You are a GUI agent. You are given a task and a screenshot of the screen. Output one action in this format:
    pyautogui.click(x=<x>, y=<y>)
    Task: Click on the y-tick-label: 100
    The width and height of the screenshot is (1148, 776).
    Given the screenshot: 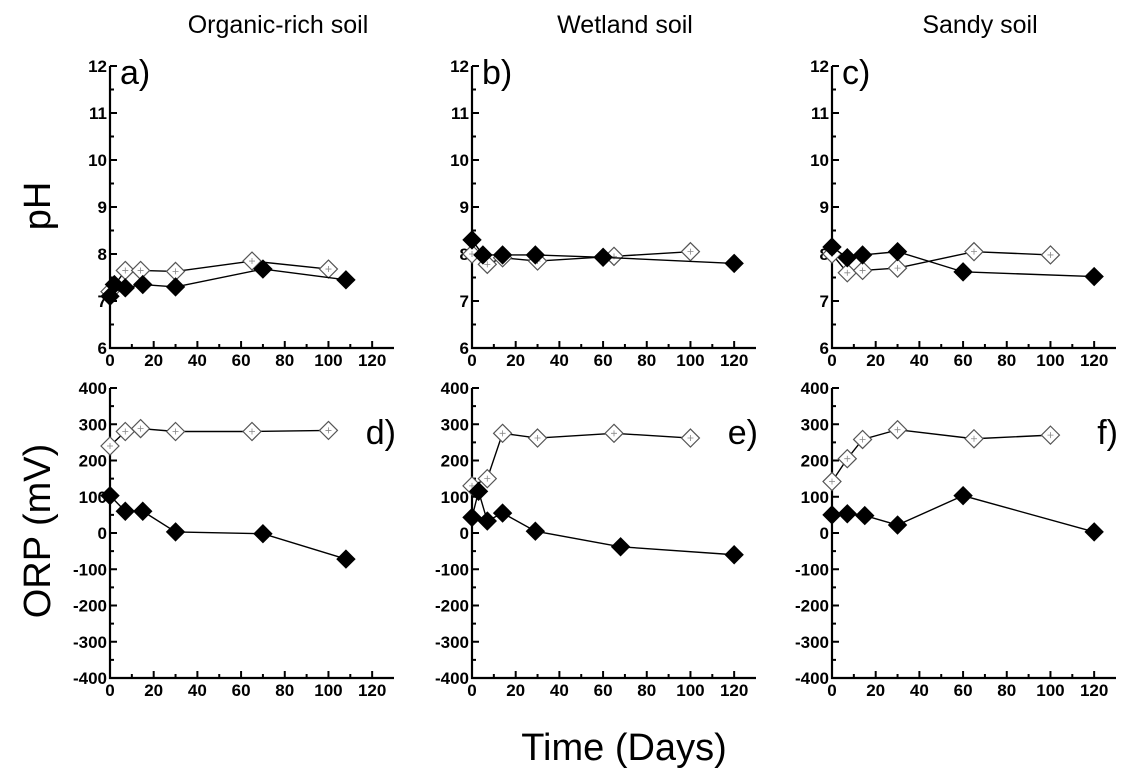 What is the action you would take?
    pyautogui.click(x=455, y=497)
    